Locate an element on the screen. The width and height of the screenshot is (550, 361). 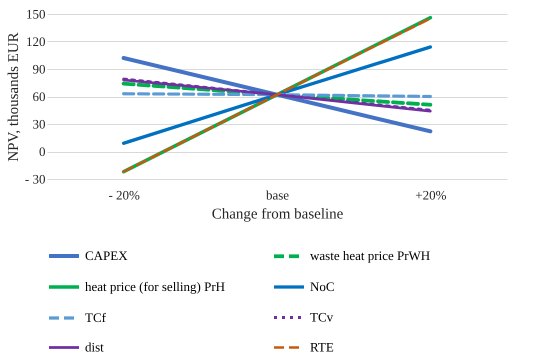
legend-label: TCf is located at coordinates (96, 317).